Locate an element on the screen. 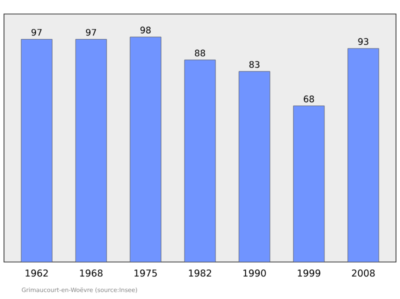 This screenshot has height=299, width=400. data-label: 93 is located at coordinates (363, 41).